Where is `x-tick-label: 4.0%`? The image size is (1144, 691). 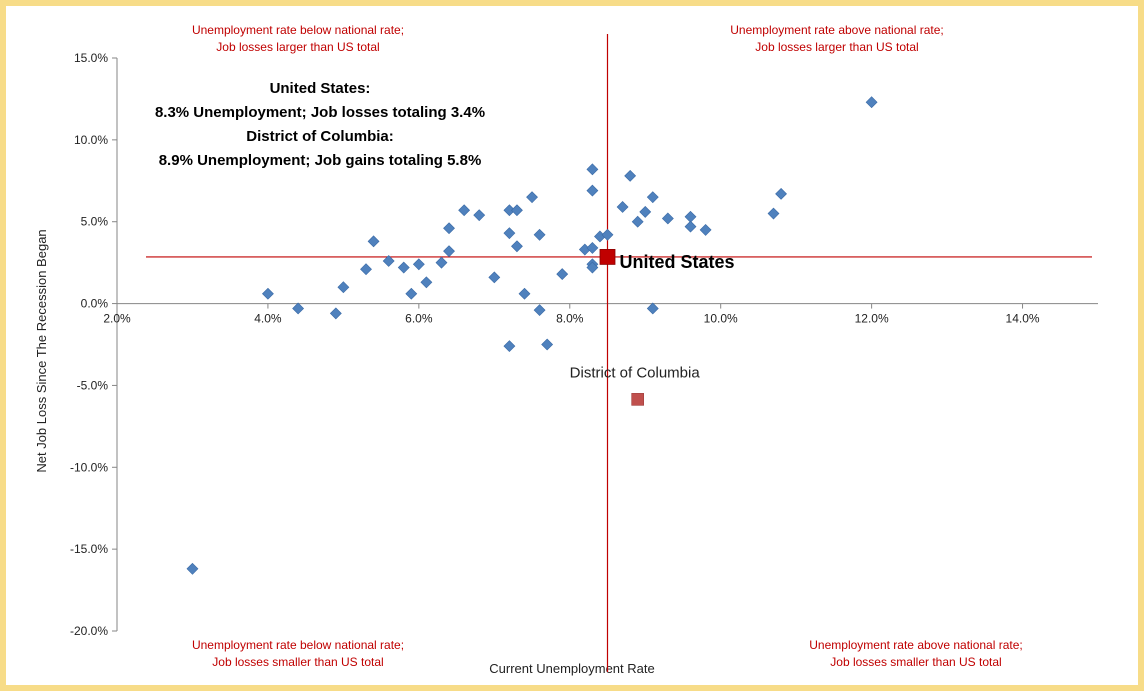 x-tick-label: 4.0% is located at coordinates (268, 319).